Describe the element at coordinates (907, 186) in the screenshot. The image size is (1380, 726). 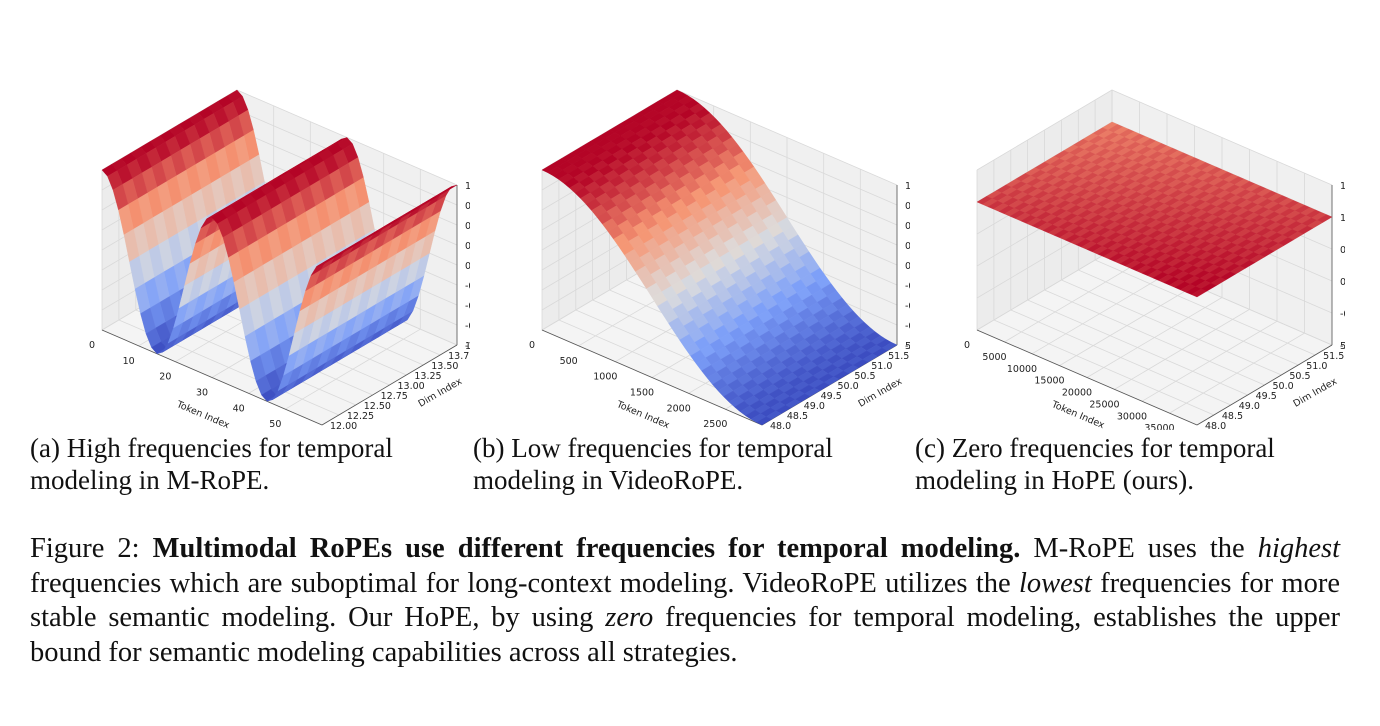
I see `z-tick-label: 1.00` at that location.